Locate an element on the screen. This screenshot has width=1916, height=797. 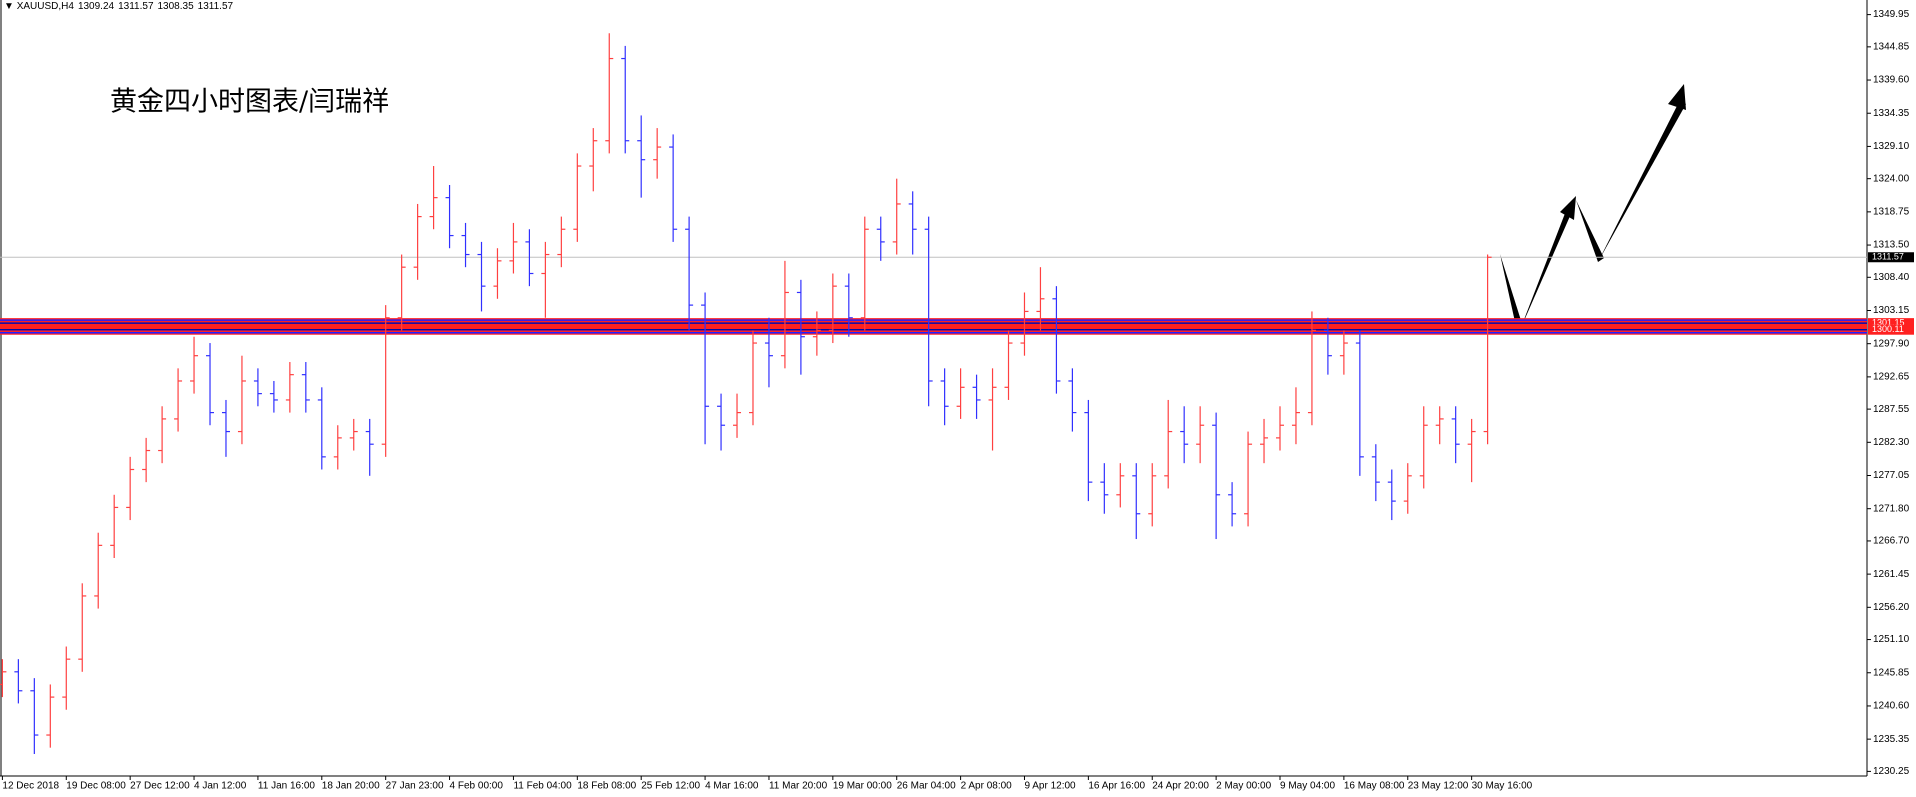
x-tick-label: 19 Mar 00:00 is located at coordinates (862, 786).